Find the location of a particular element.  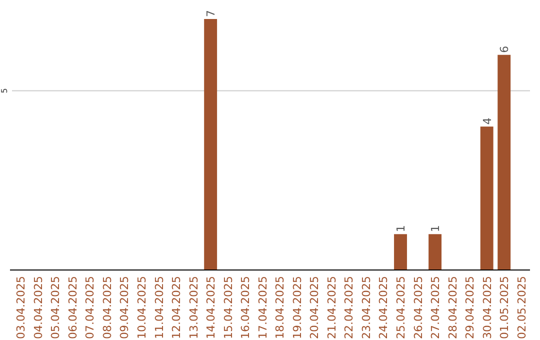

x-tick-label: 05.04.2025 is located at coordinates (55, 307).